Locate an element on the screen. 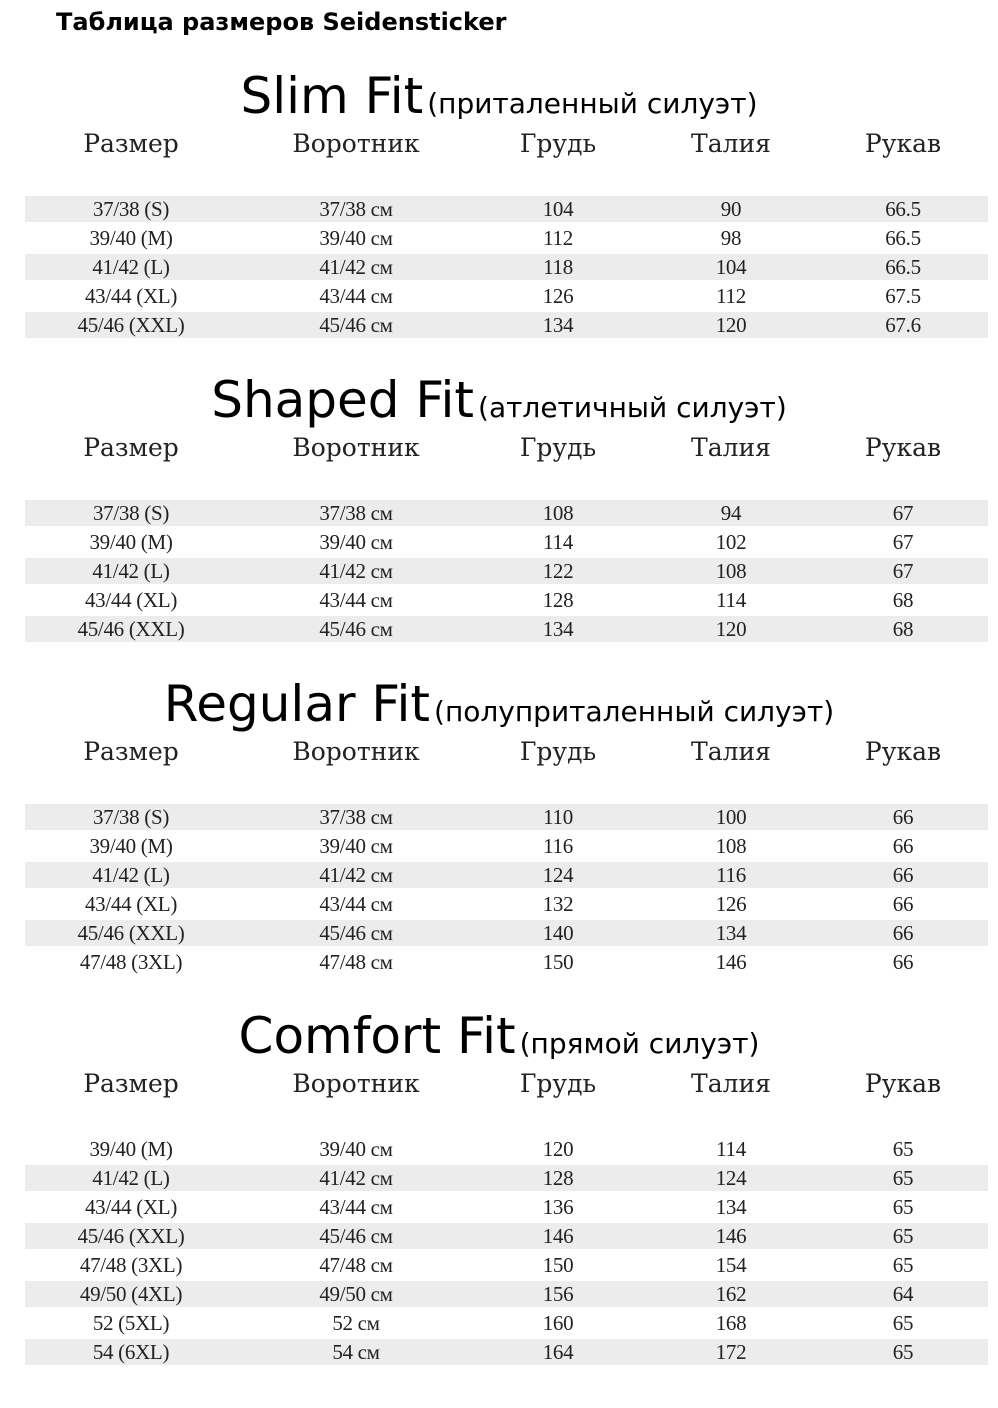 The image size is (998, 1408). fit-name: Comfort Fit is located at coordinates (377, 1036).